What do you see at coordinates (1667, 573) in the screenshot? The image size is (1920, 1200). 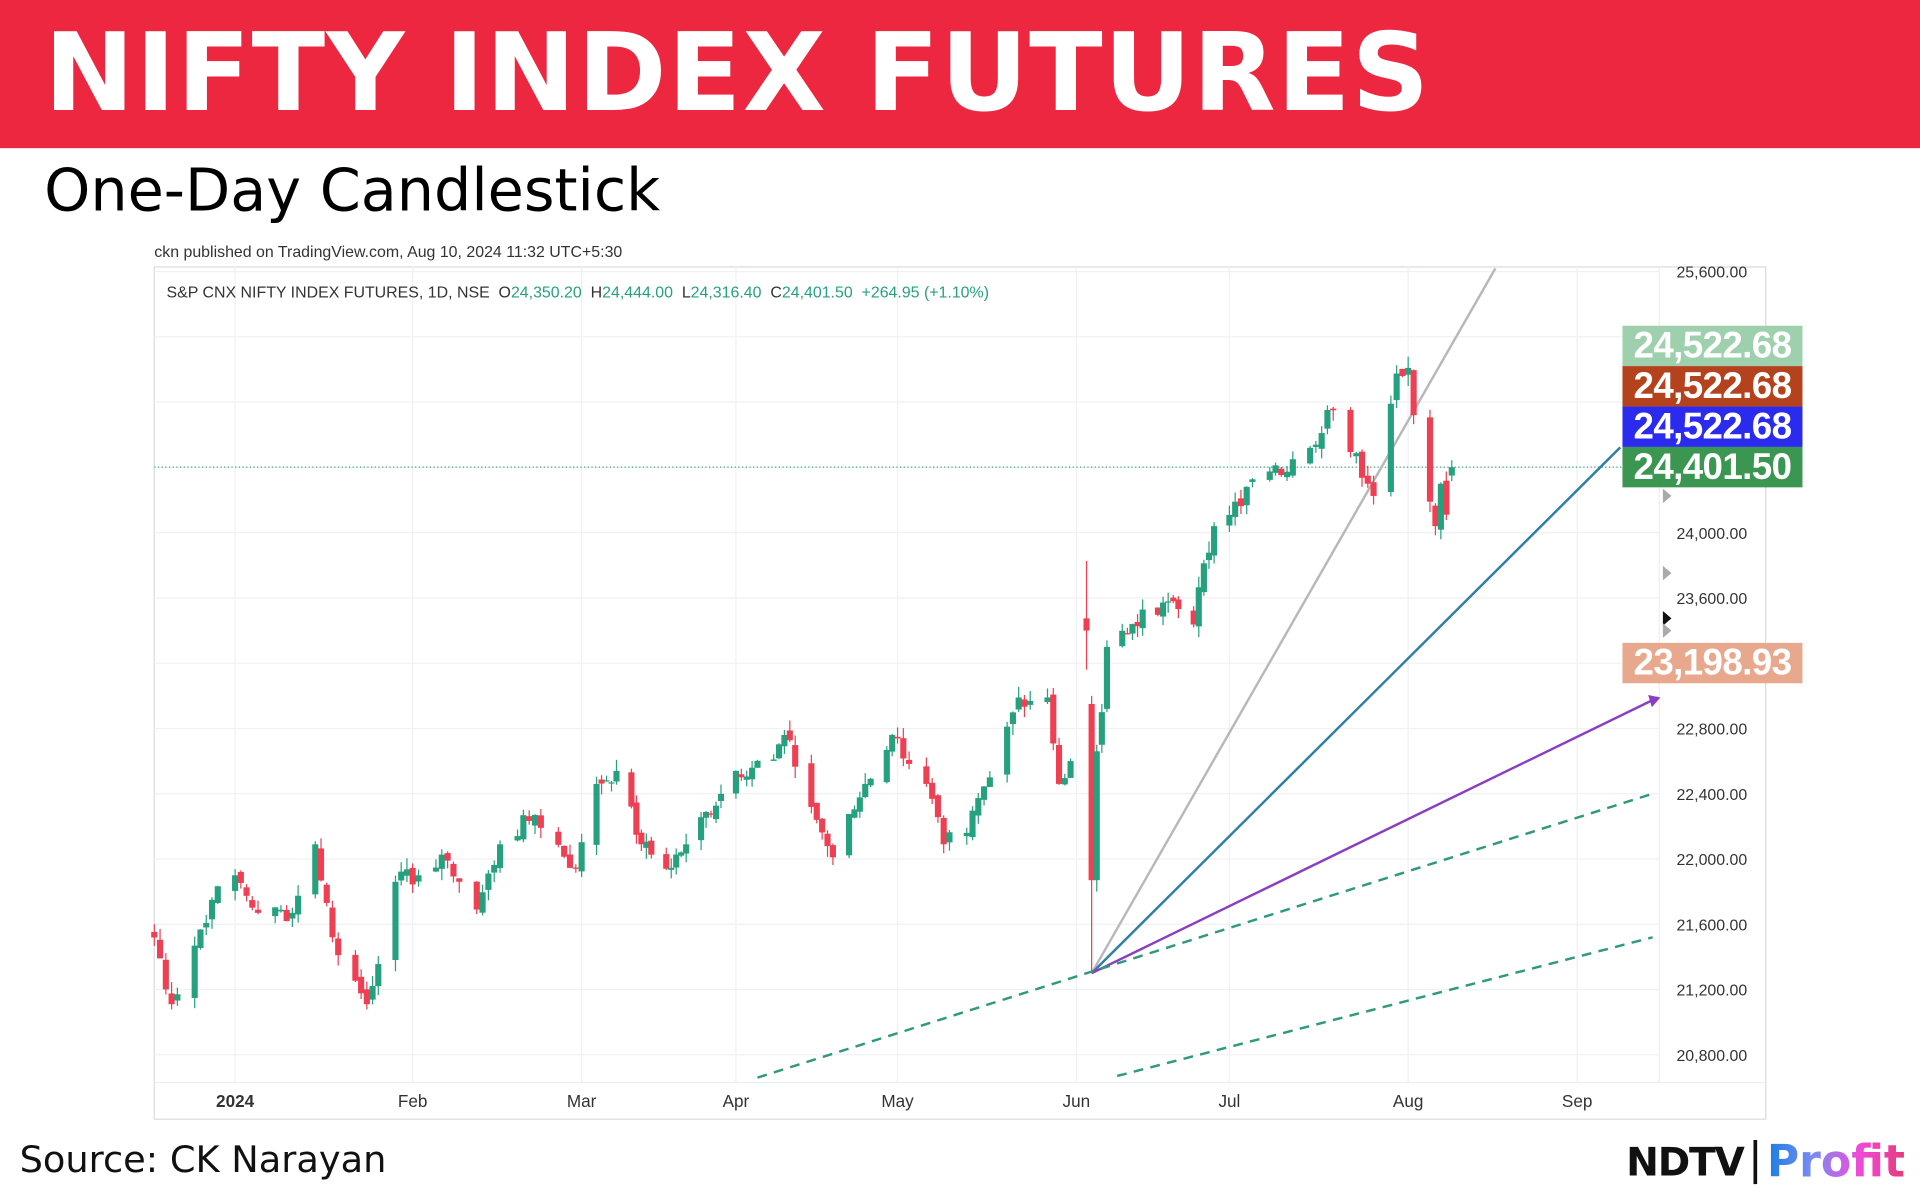 I see `axis-marker-icon` at bounding box center [1667, 573].